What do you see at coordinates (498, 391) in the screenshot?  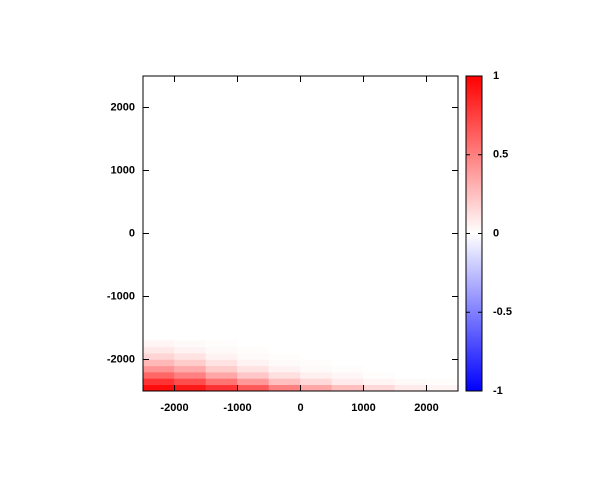 I see `colorbar-tick-label: -1` at bounding box center [498, 391].